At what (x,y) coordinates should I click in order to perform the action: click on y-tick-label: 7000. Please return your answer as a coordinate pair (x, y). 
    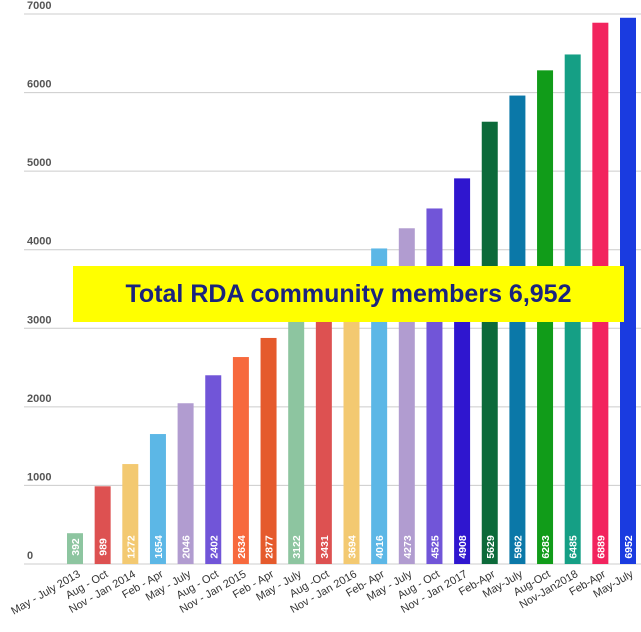
    Looking at the image, I should click on (39, 6).